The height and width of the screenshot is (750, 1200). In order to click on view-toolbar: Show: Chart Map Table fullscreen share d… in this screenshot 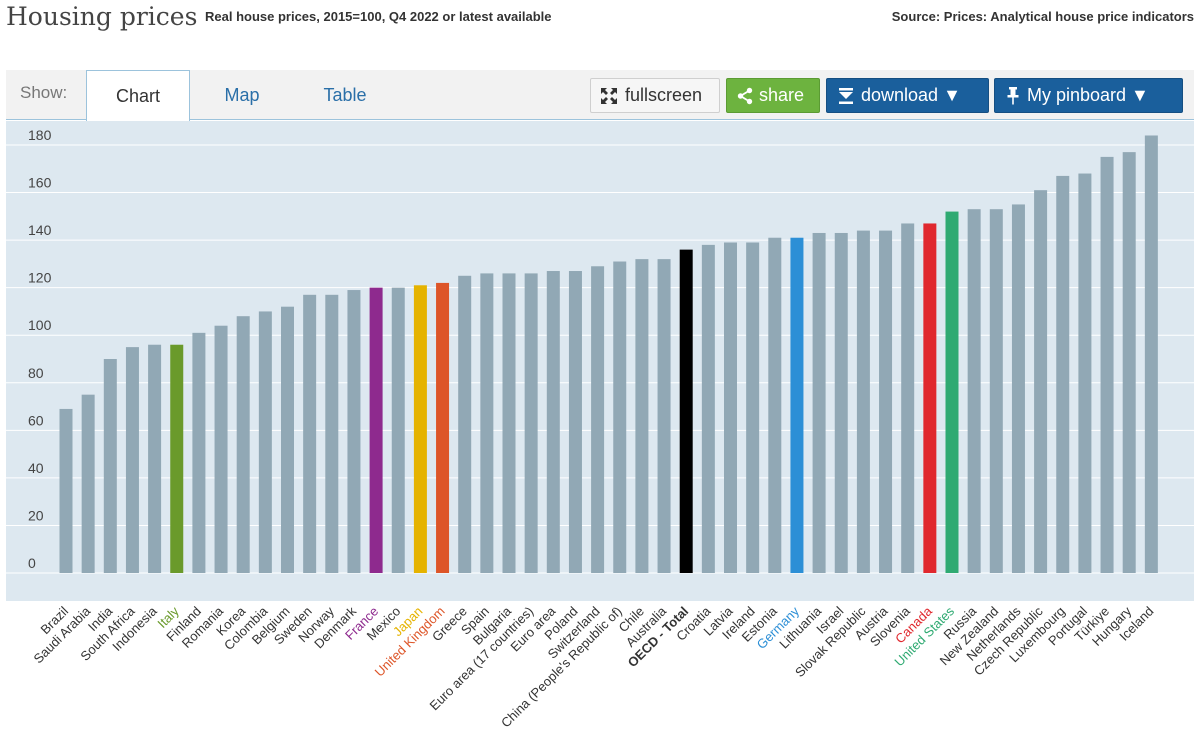, I will do `click(600, 95)`.